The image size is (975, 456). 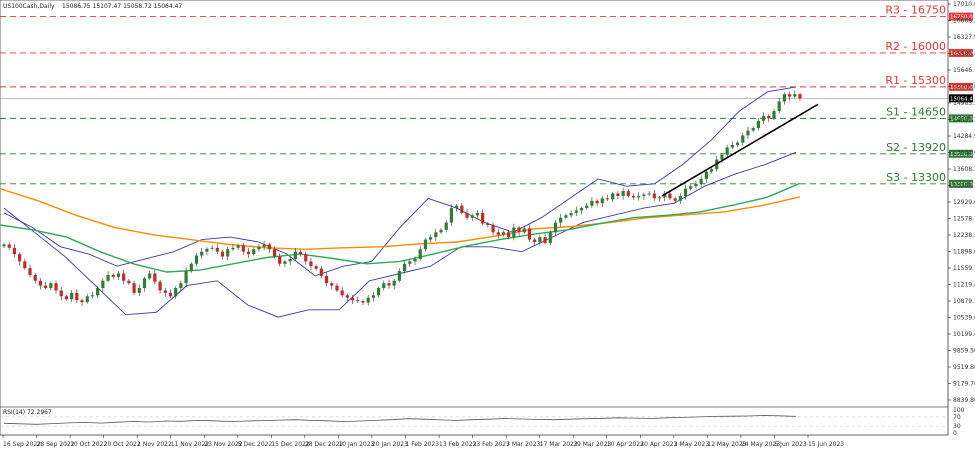 I want to click on x-tick-label: 24 May 2023, so click(x=760, y=444).